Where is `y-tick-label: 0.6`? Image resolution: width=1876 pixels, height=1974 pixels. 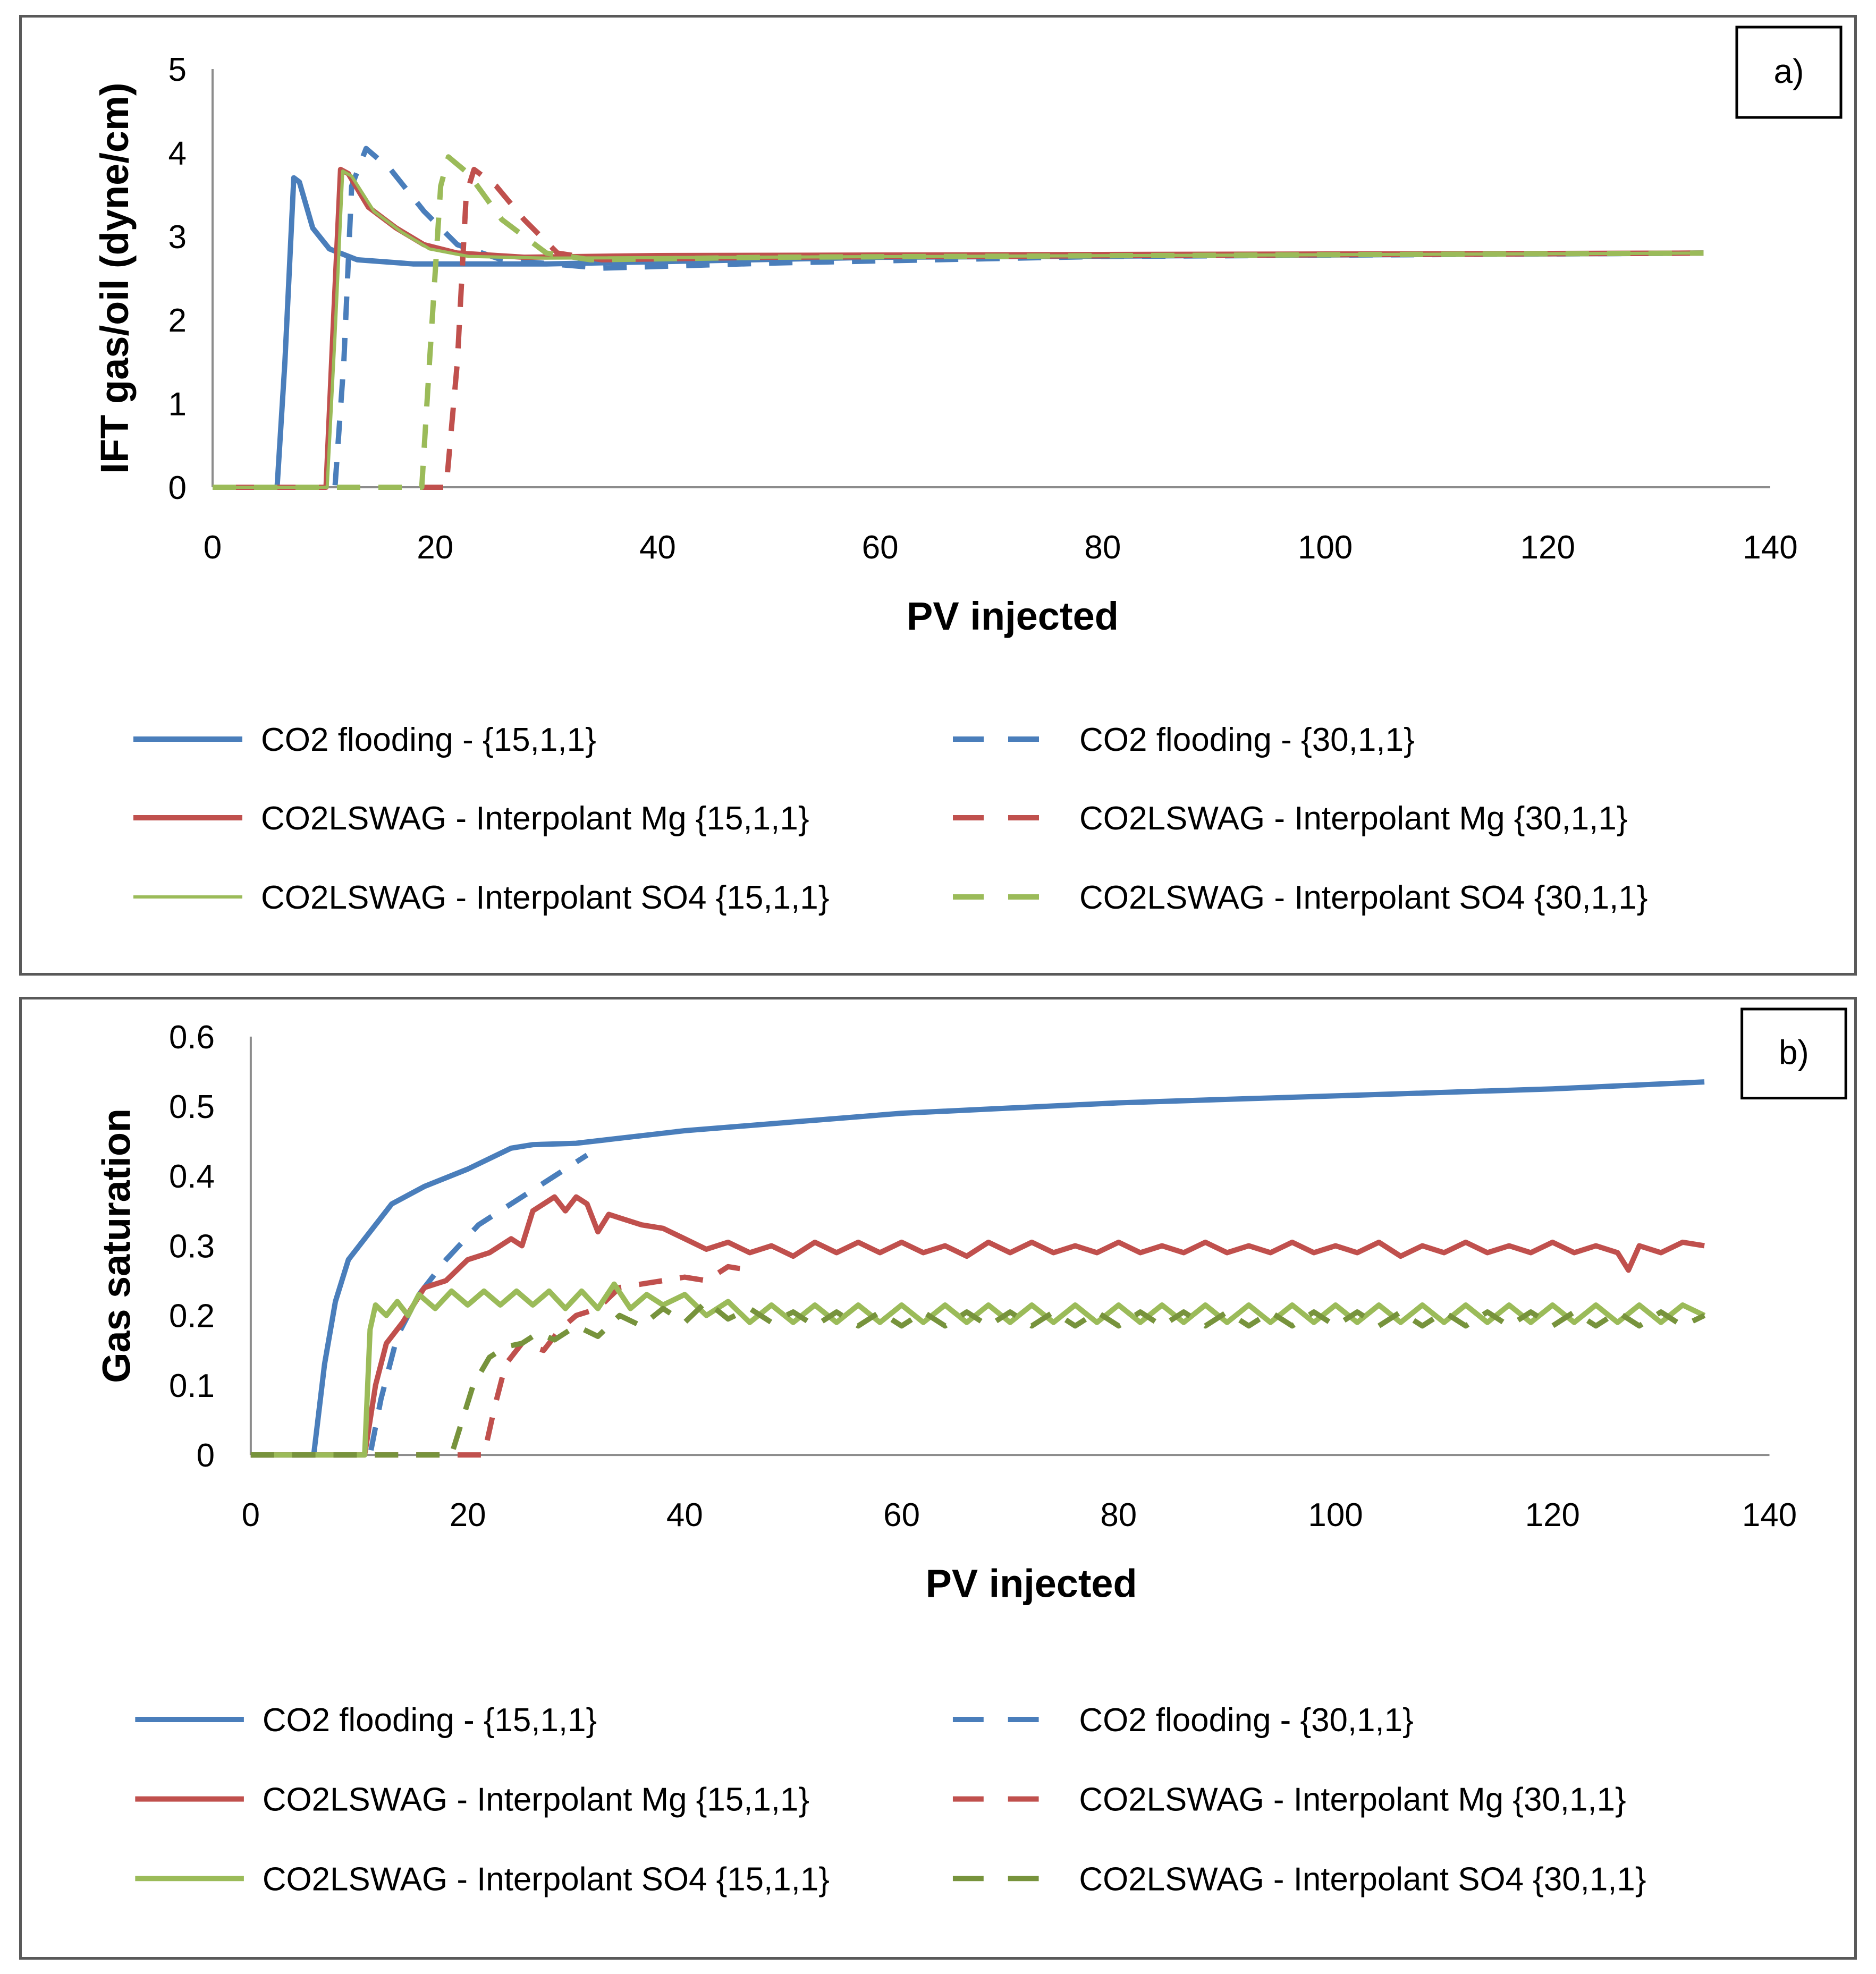
y-tick-label: 0.6 is located at coordinates (192, 1037).